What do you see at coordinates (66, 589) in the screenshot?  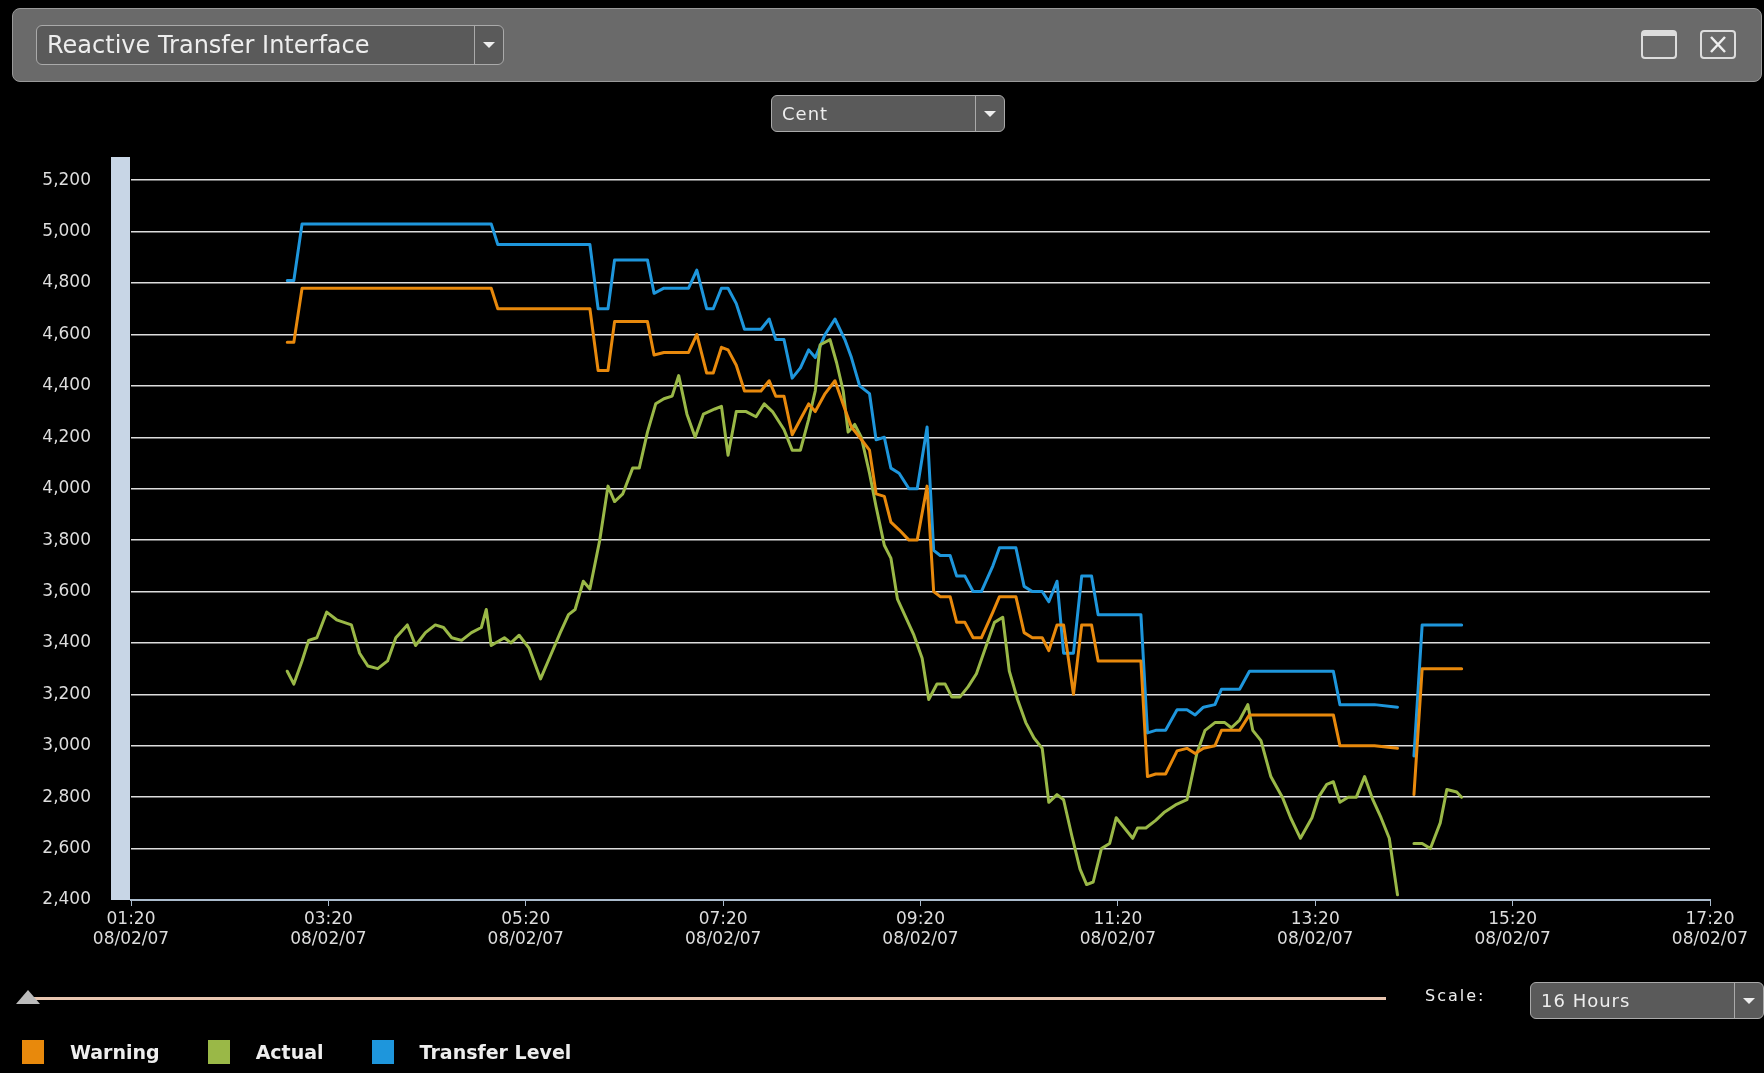 I see `y-tick-label: 3,600` at bounding box center [66, 589].